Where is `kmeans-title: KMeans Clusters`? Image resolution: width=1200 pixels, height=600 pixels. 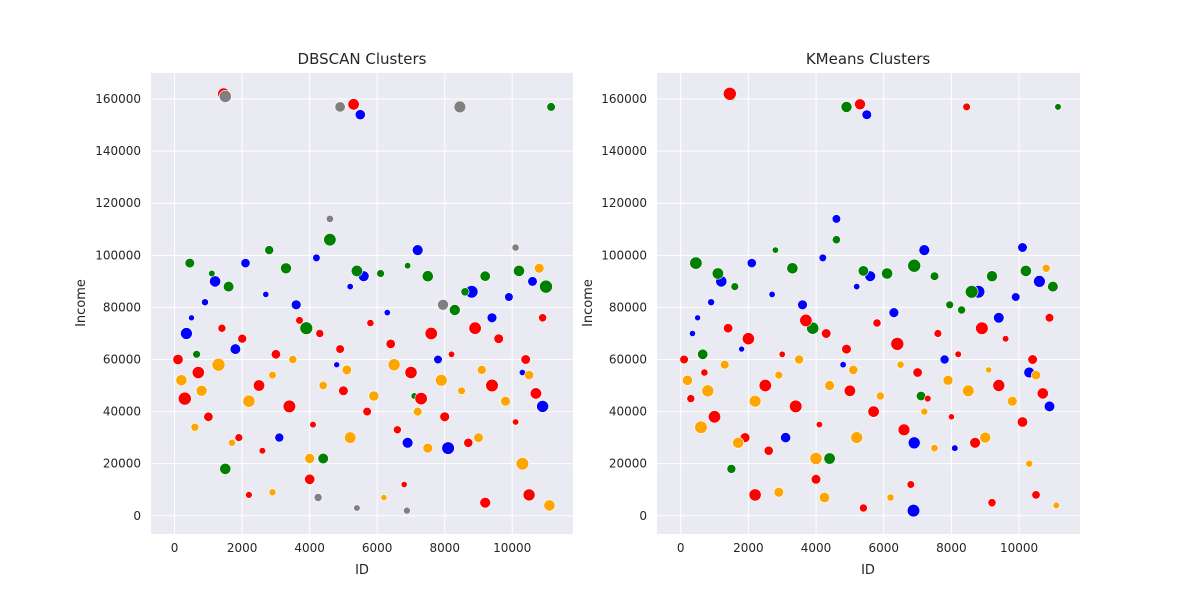 kmeans-title: KMeans Clusters is located at coordinates (868, 59).